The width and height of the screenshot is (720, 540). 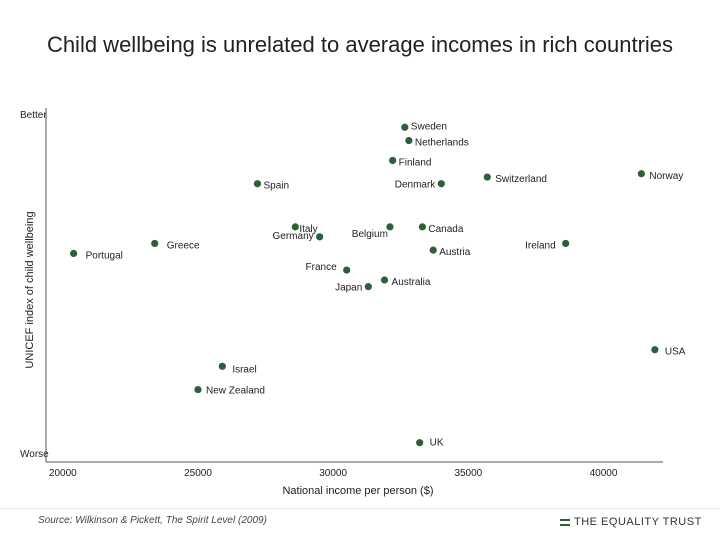 I want to click on y-axis-top-label: Better, so click(x=33, y=115).